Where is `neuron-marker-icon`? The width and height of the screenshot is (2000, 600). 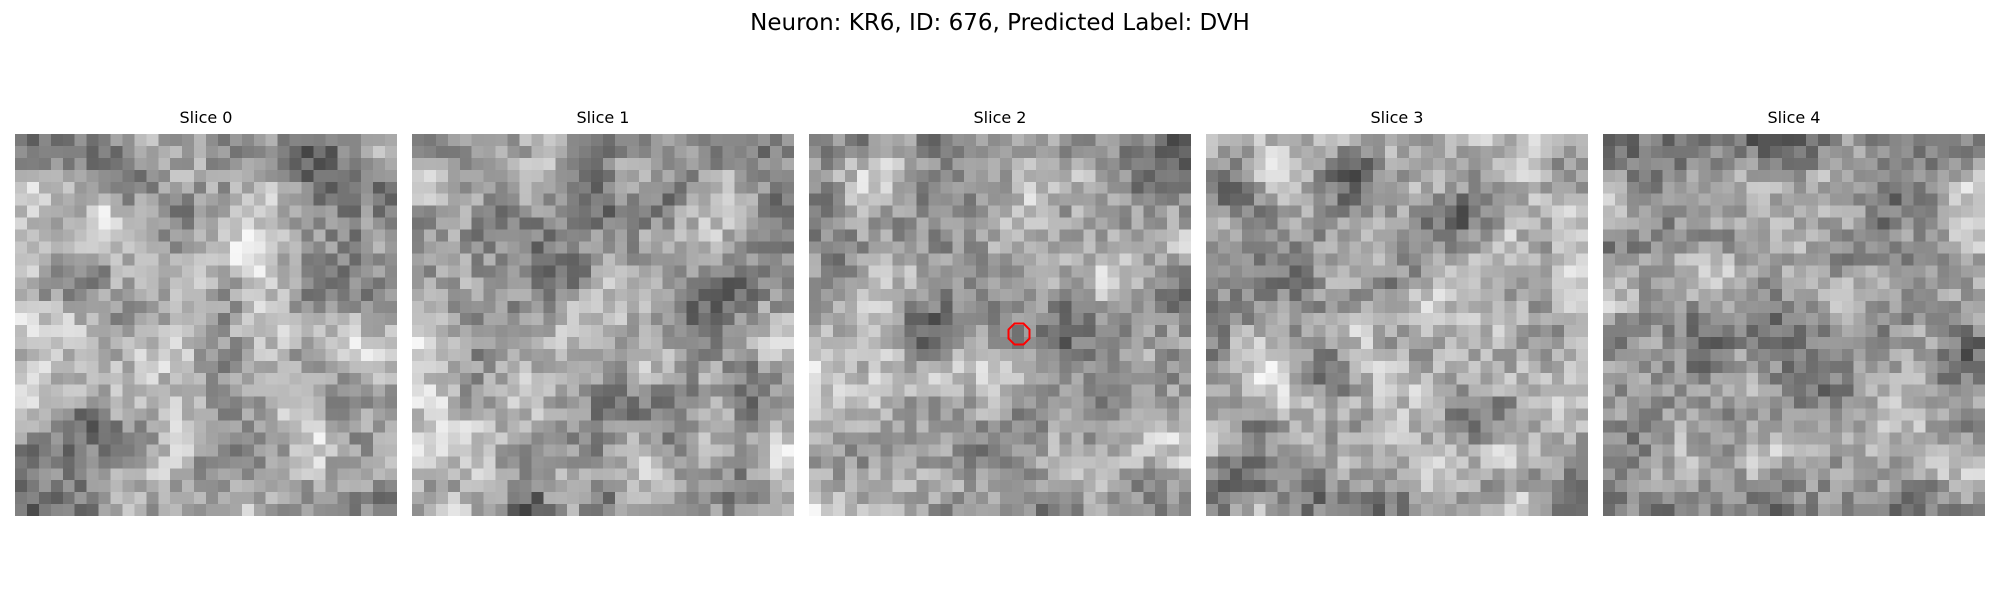 neuron-marker-icon is located at coordinates (1019, 334).